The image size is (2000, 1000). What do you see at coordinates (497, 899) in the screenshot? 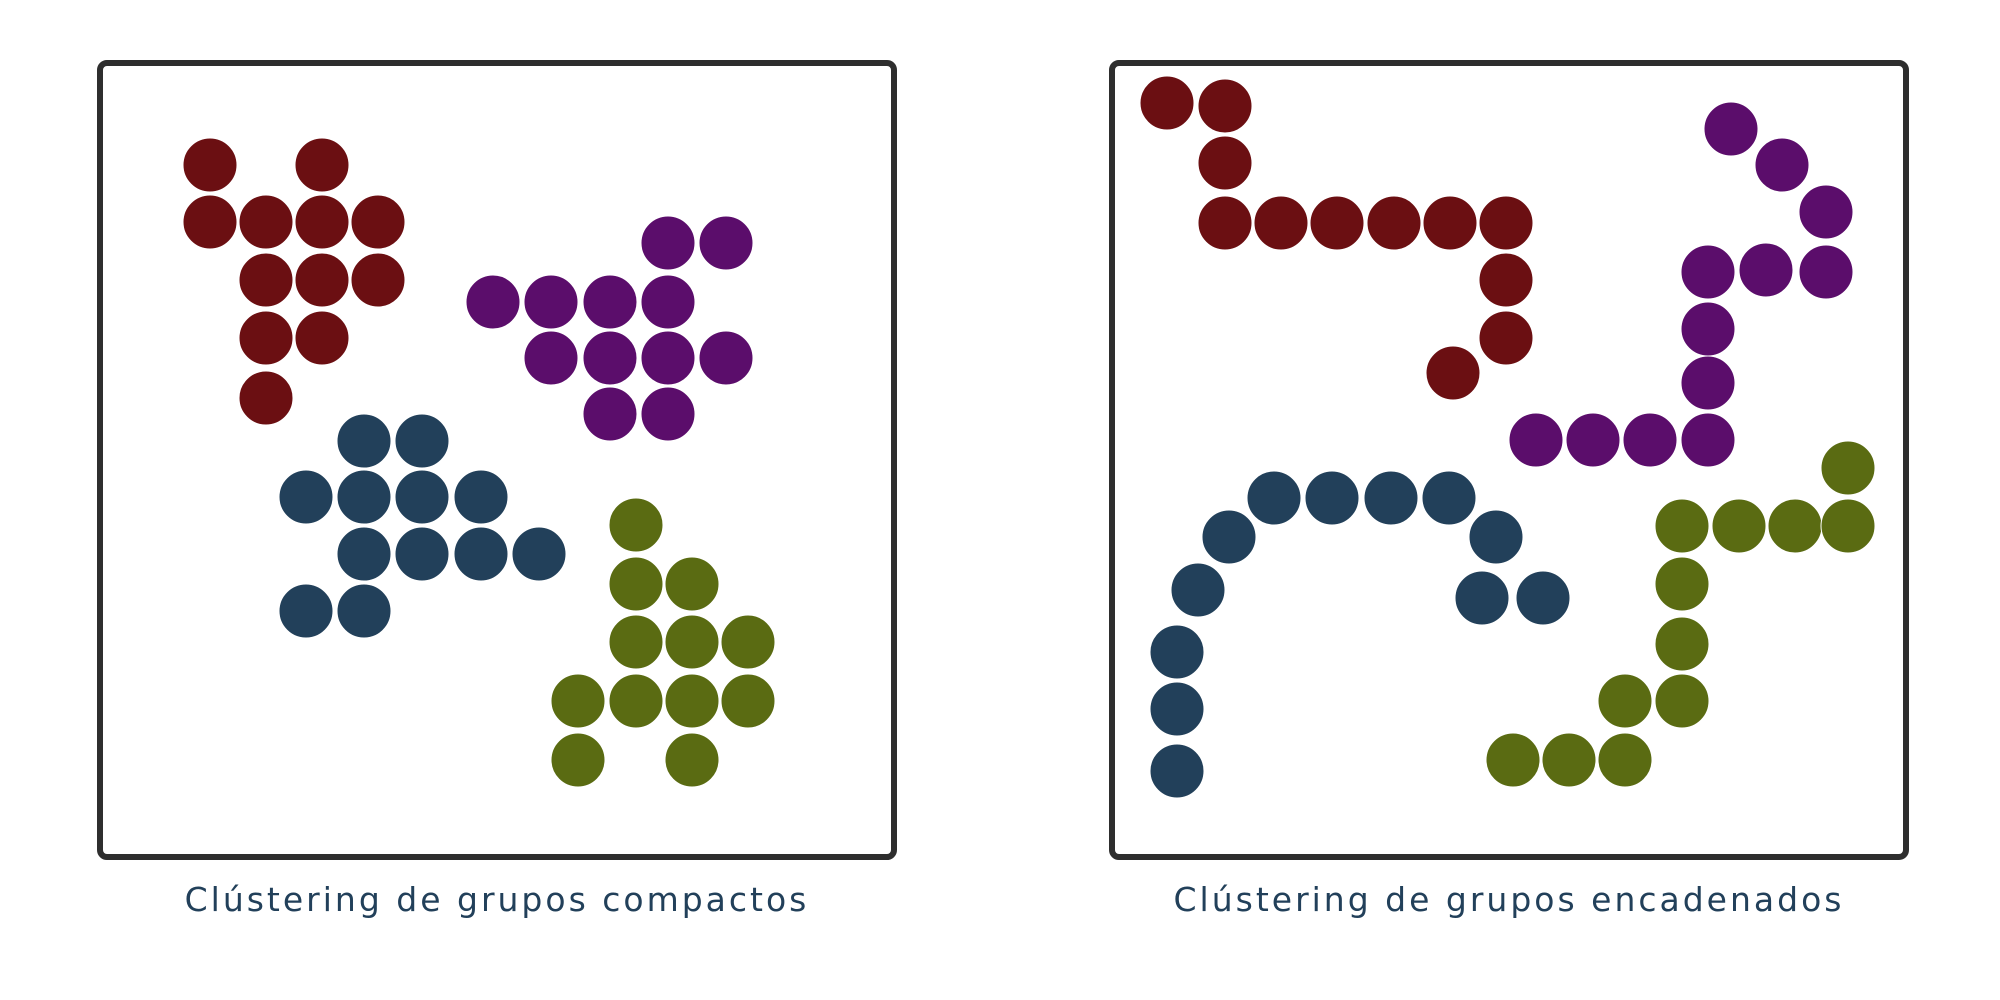
I see `compact-clusters-caption: Clústering de grupos compactos` at bounding box center [497, 899].